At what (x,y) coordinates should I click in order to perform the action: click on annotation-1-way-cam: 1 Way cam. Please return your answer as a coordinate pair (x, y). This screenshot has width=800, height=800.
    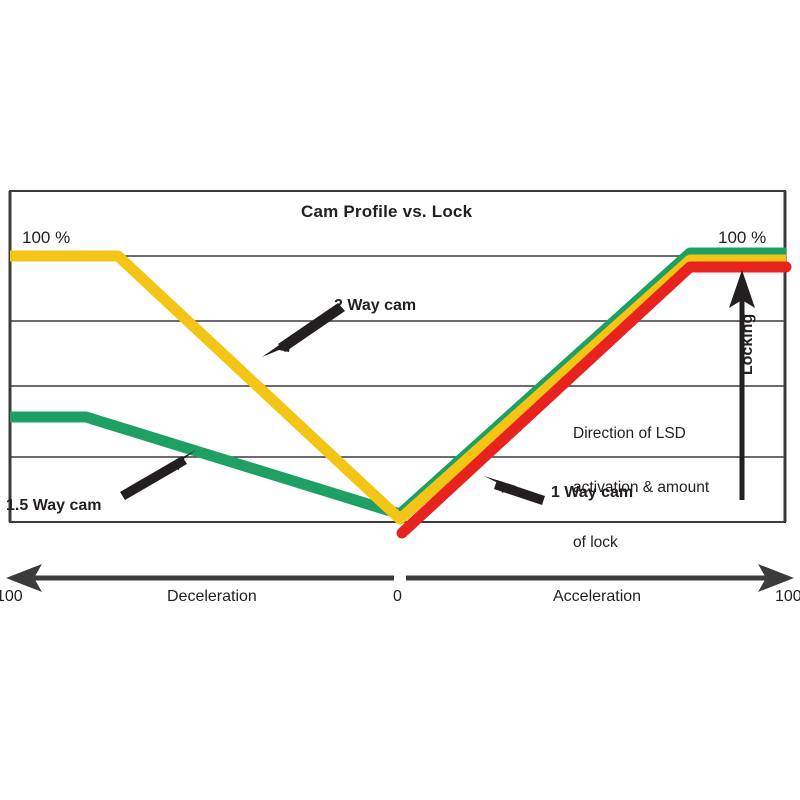
    Looking at the image, I should click on (592, 492).